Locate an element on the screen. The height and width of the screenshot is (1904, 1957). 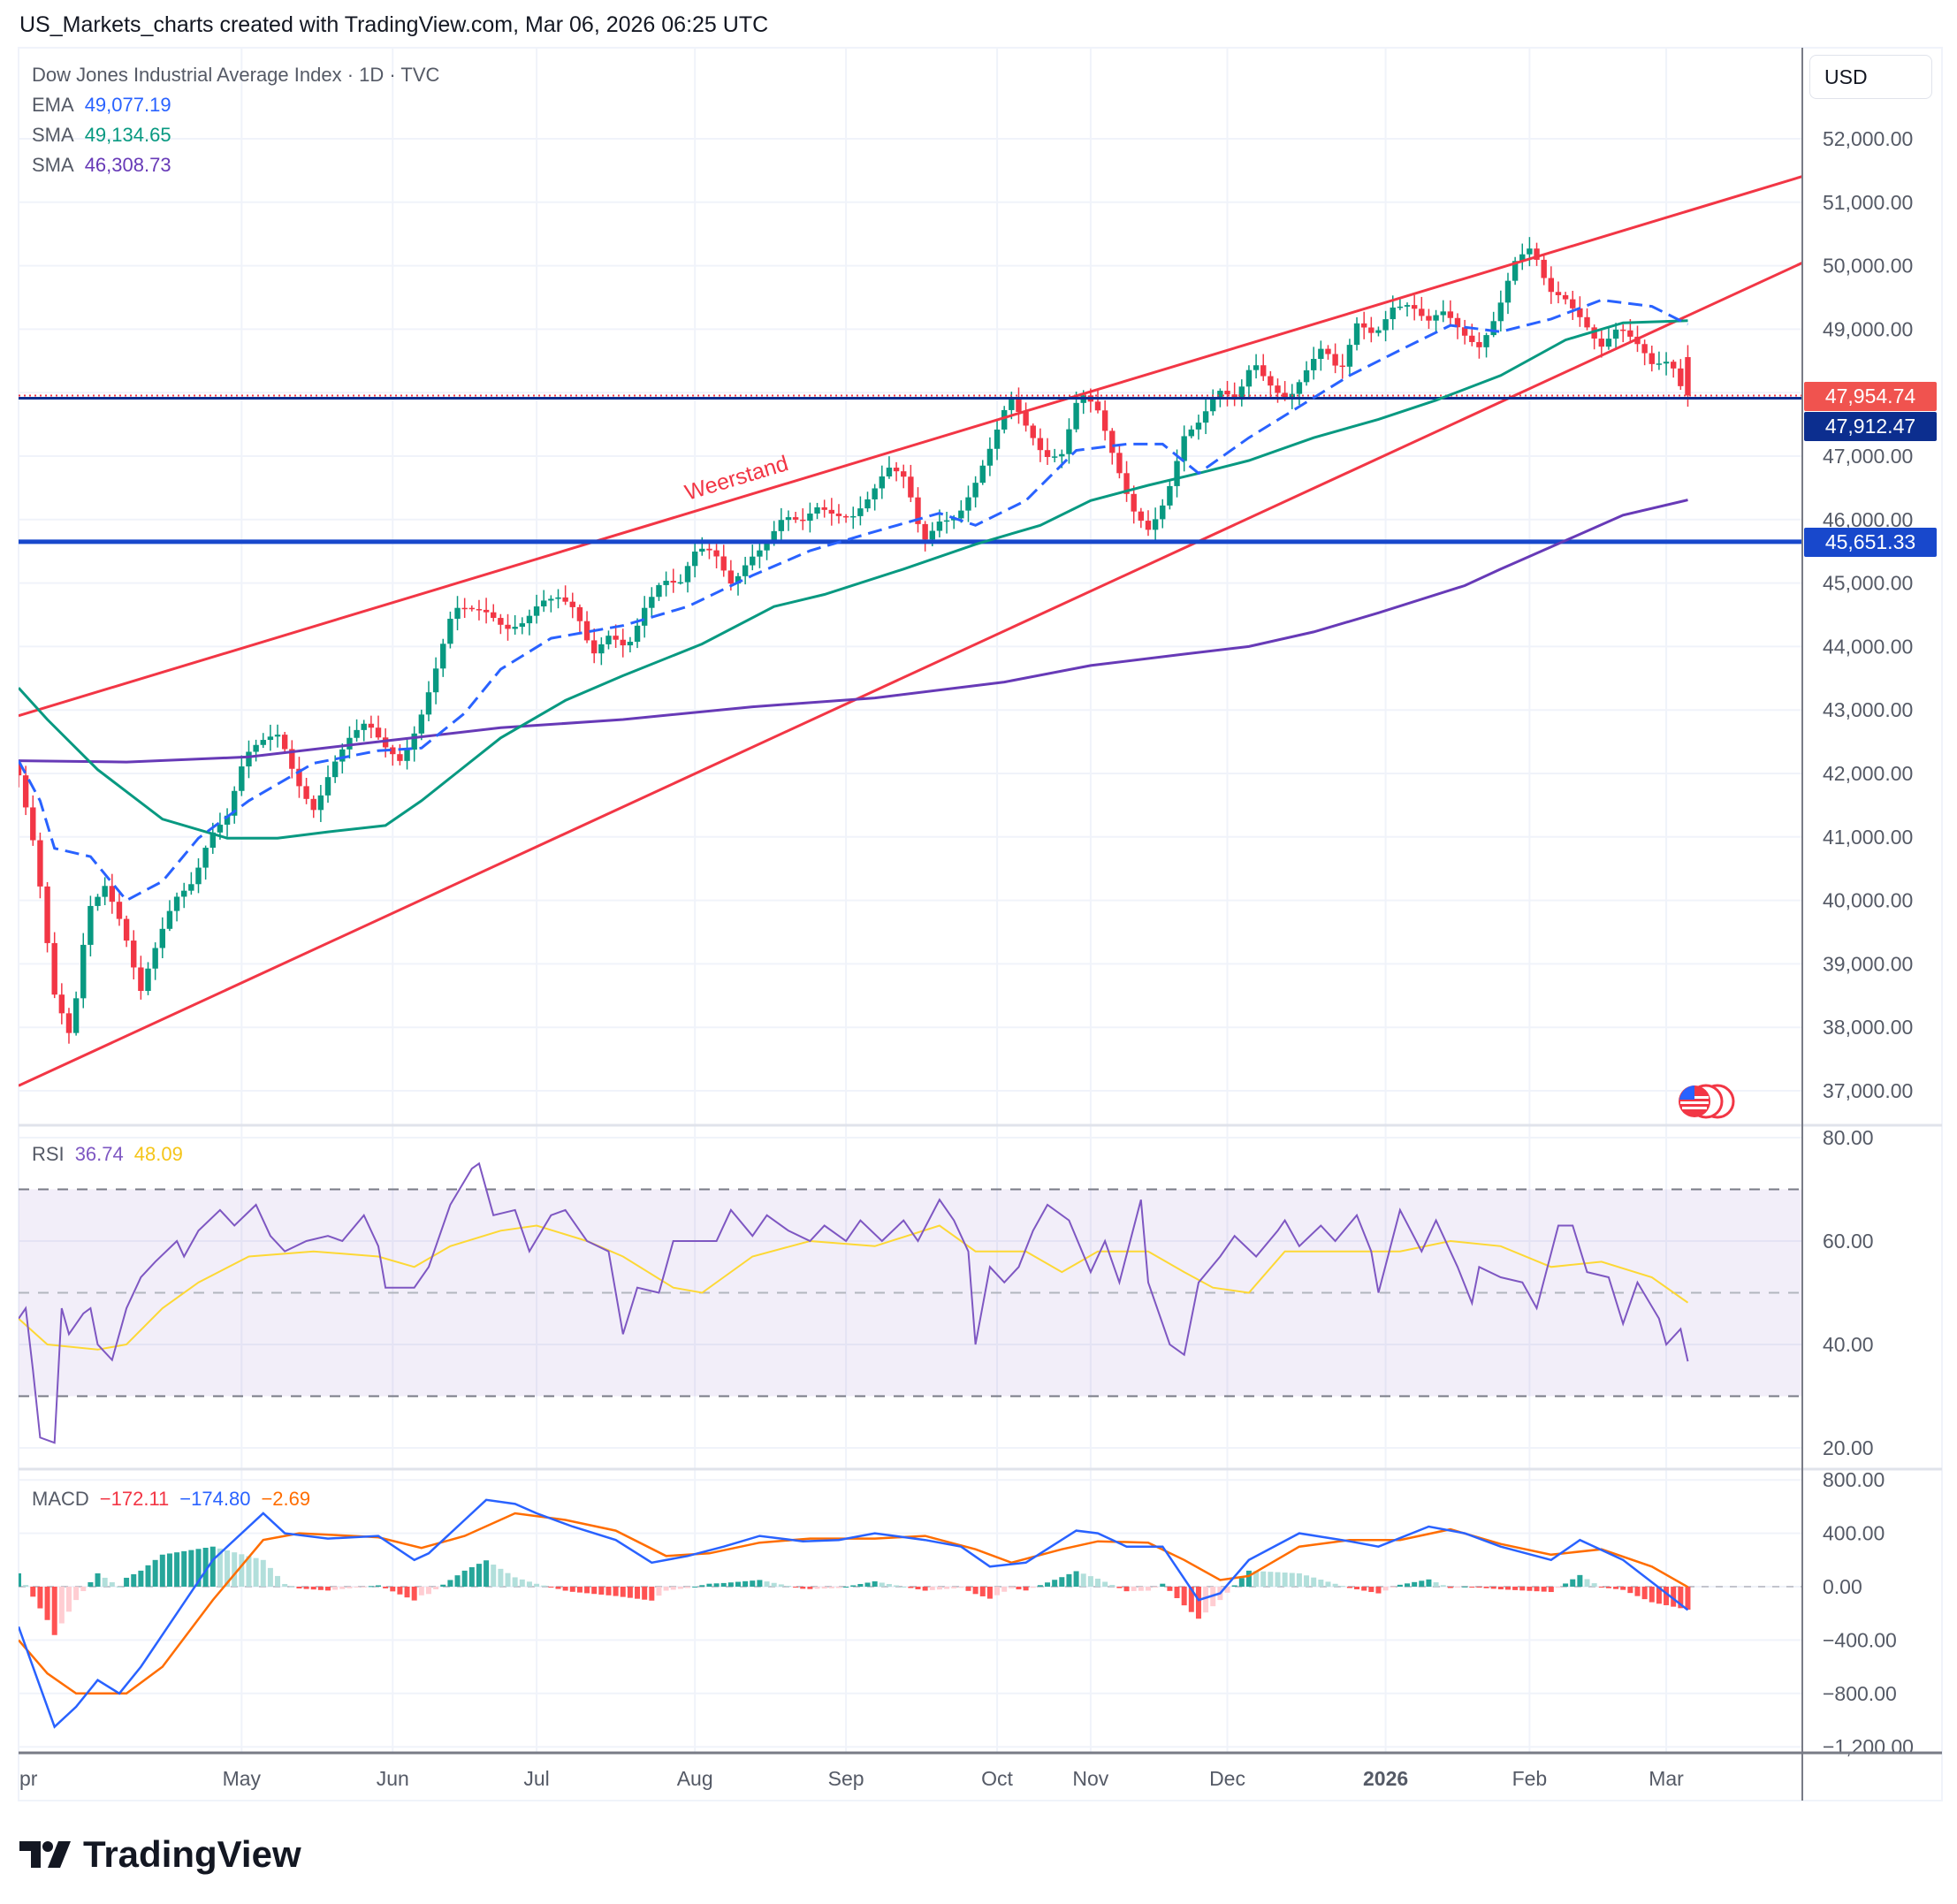
time-tick-label: Dec is located at coordinates (1227, 1778).